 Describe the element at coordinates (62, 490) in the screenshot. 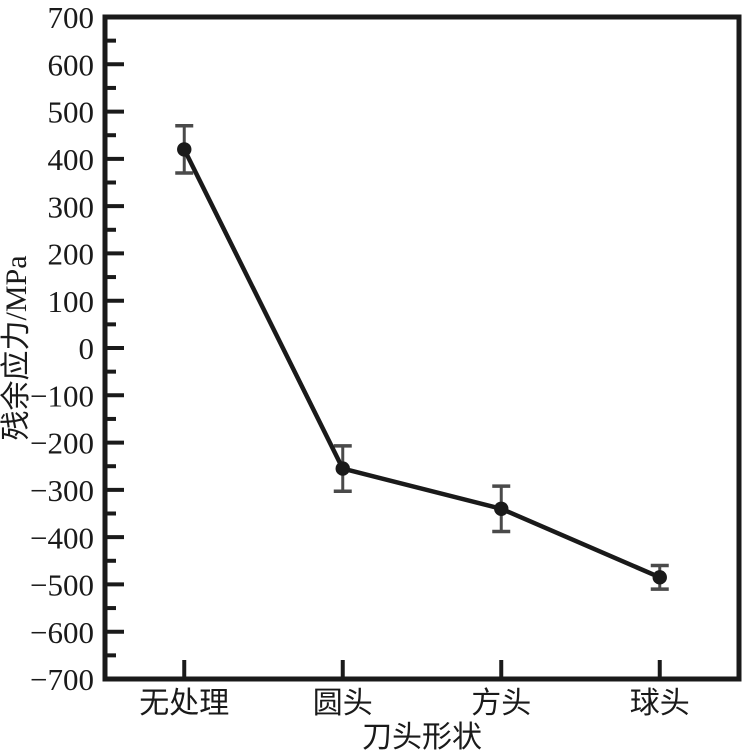

I see `y-tick-label: −300` at that location.